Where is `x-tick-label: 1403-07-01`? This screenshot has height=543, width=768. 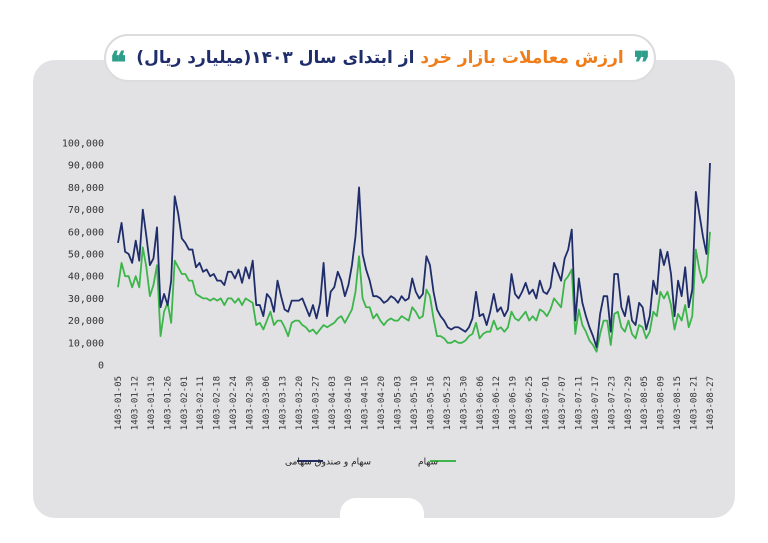
x-tick-label: 1403-07-01 is located at coordinates (547, 403).